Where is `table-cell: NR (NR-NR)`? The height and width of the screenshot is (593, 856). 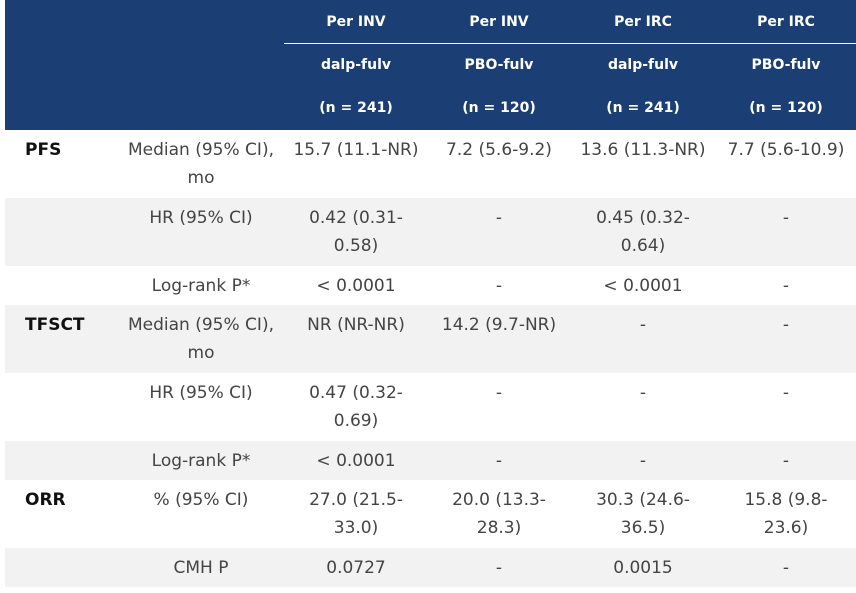
table-cell: NR (NR-NR) is located at coordinates (356, 339).